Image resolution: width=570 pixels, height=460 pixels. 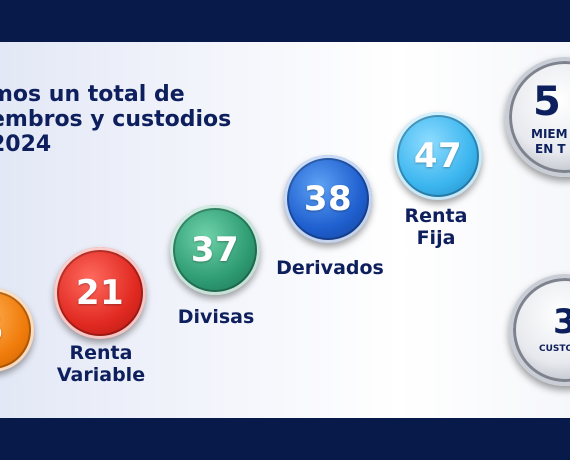 I want to click on circle-label: Renta Variable, so click(x=101, y=364).